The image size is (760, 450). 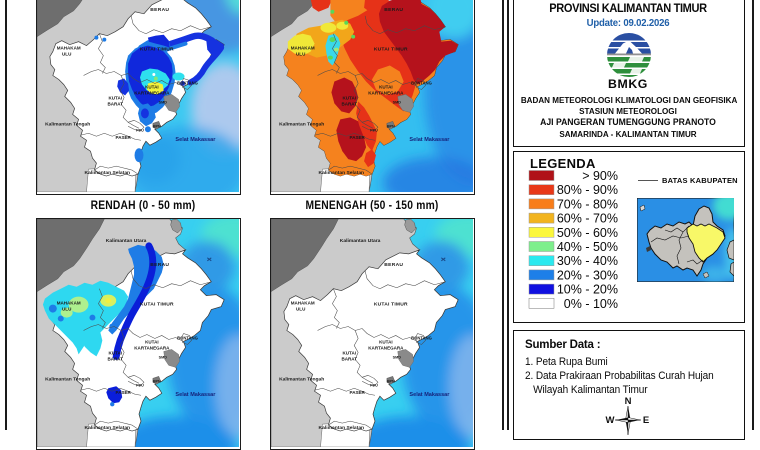 I want to click on svg-text: 10% - 20%, so click(x=587, y=290).